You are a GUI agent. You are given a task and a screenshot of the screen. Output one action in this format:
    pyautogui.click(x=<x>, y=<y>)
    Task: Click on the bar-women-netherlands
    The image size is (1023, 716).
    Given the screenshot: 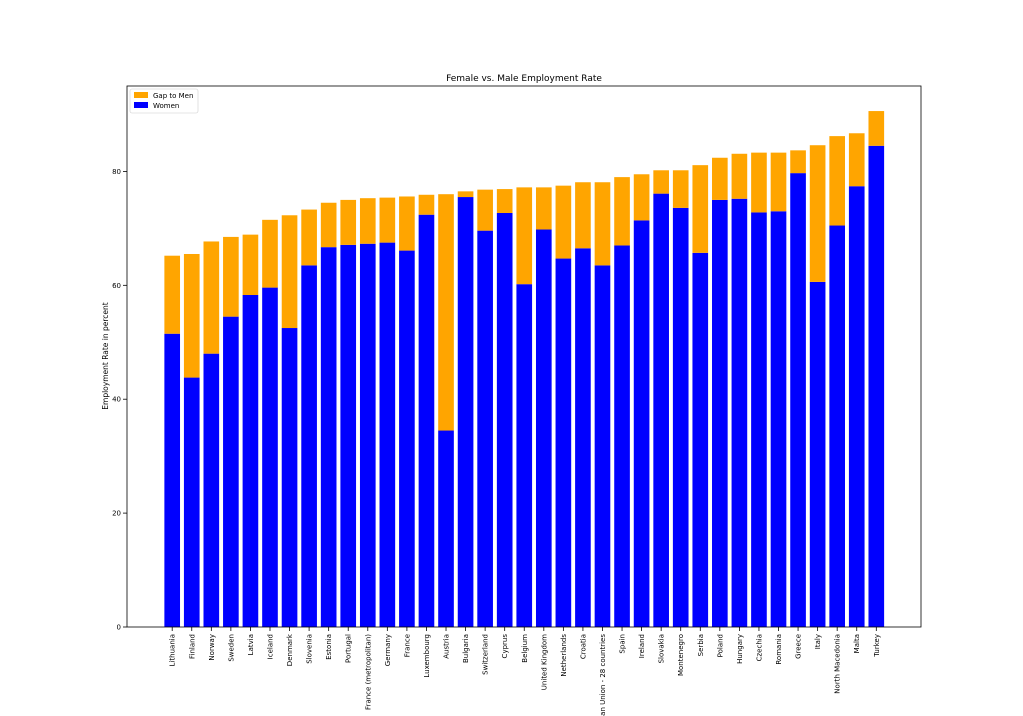 What is the action you would take?
    pyautogui.click(x=563, y=442)
    